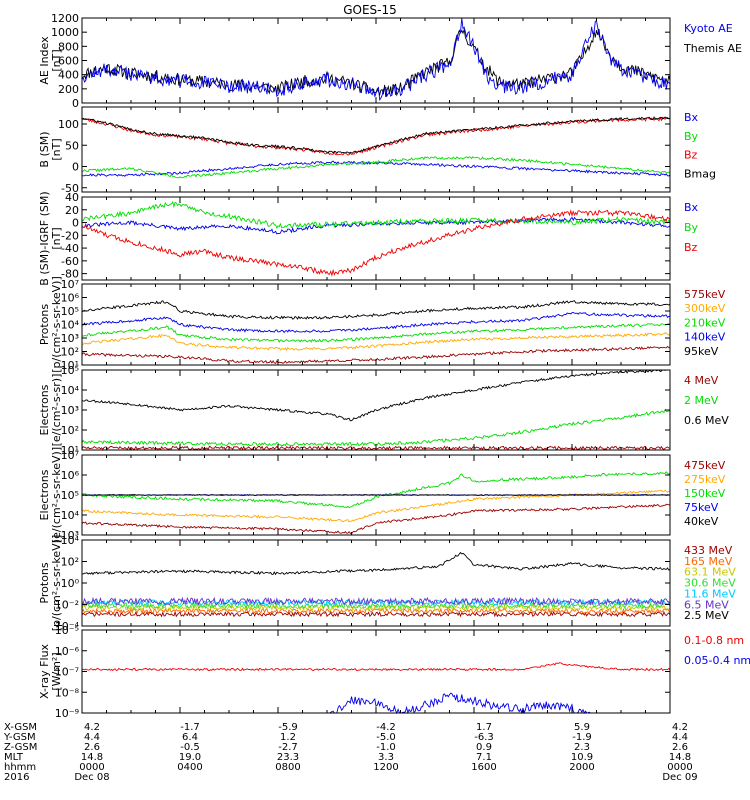  I want to click on legend-protons_mev-1: 165 MeV, so click(708, 561).